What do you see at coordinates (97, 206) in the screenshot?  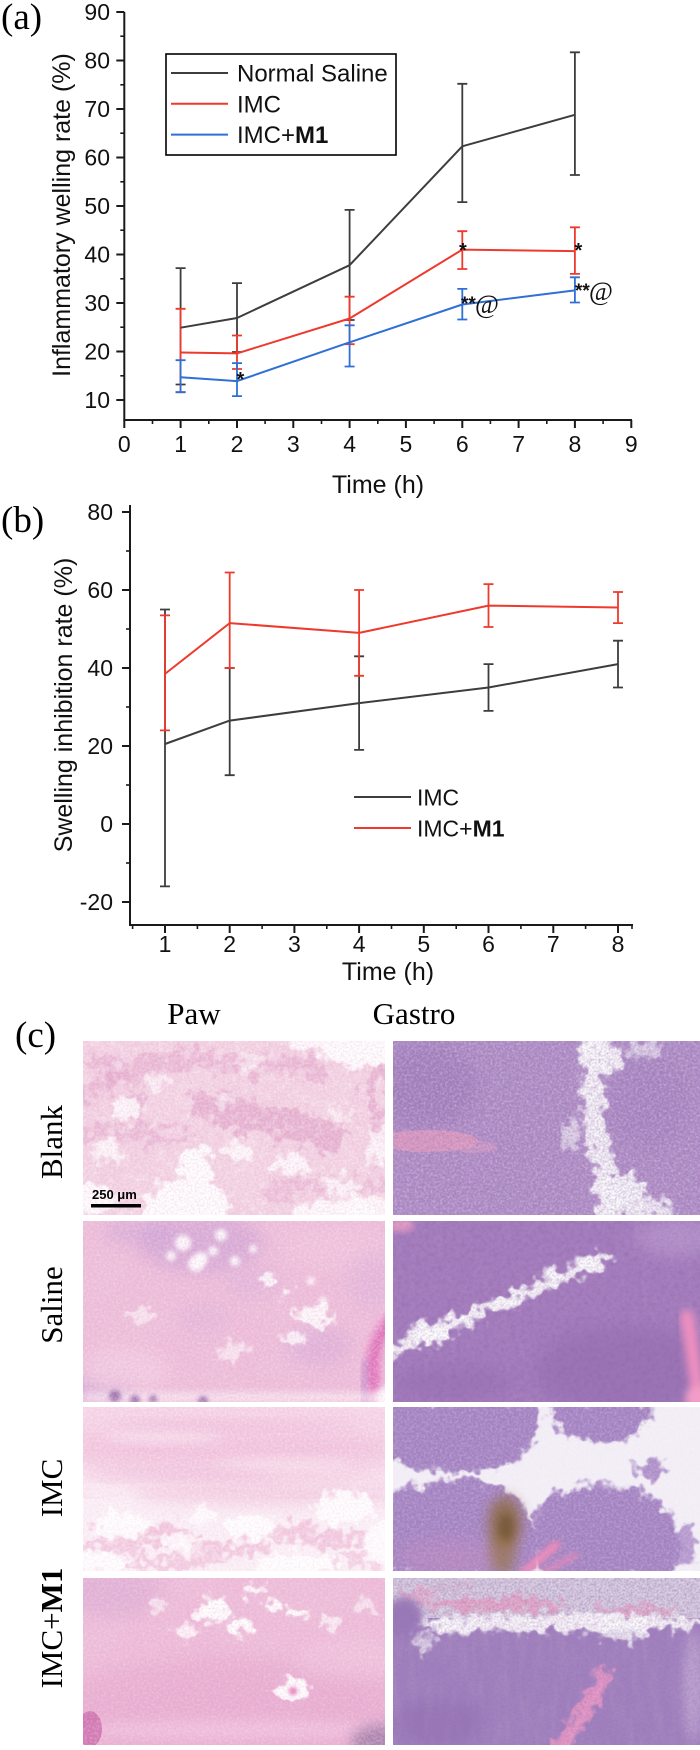 I see `svg-text: 50` at bounding box center [97, 206].